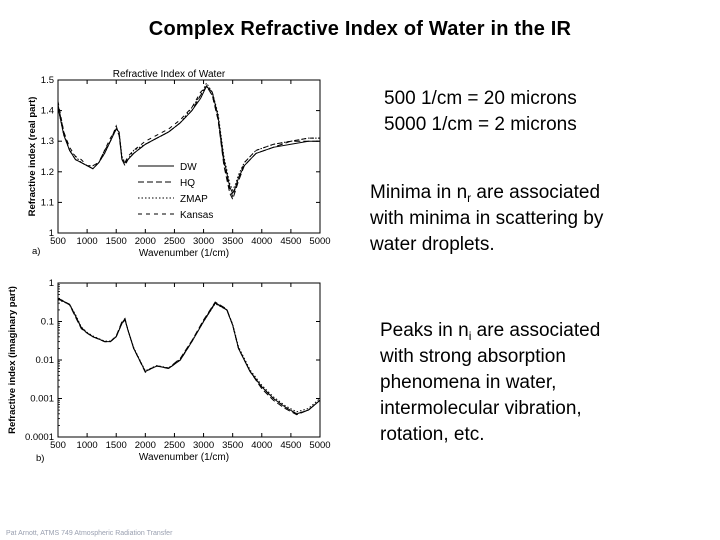 This screenshot has width=720, height=540. Describe the element at coordinates (473, 356) in the screenshot. I see `peaks-note-line-2: with strong absorption` at that location.